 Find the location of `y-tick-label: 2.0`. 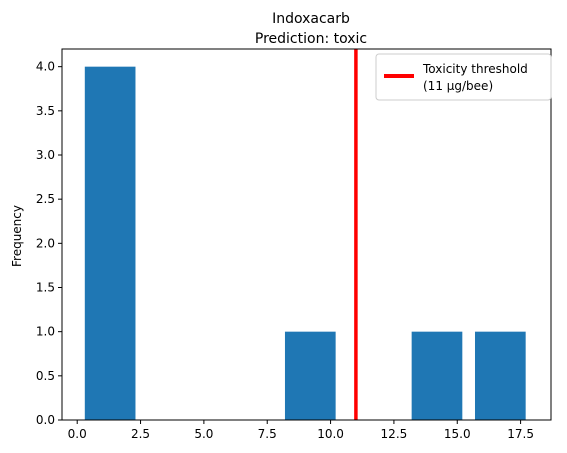

y-tick-label: 2.0 is located at coordinates (45, 243).